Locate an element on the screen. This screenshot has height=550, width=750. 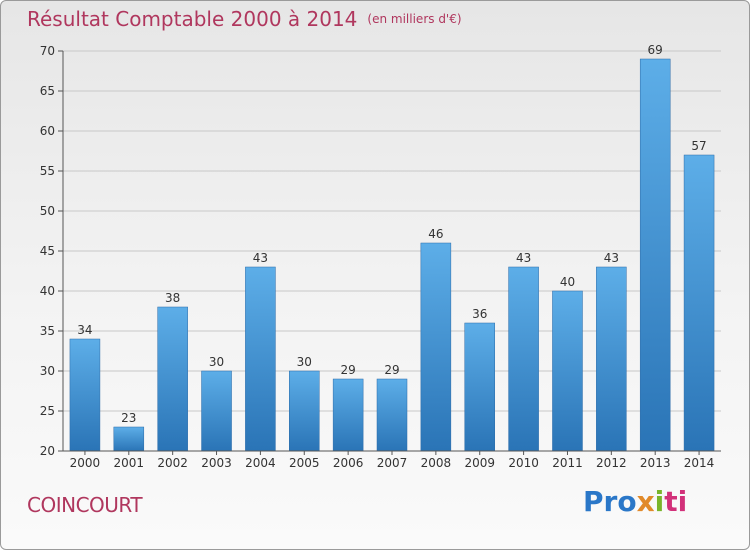
logo-part-1: Pro is located at coordinates (610, 501).